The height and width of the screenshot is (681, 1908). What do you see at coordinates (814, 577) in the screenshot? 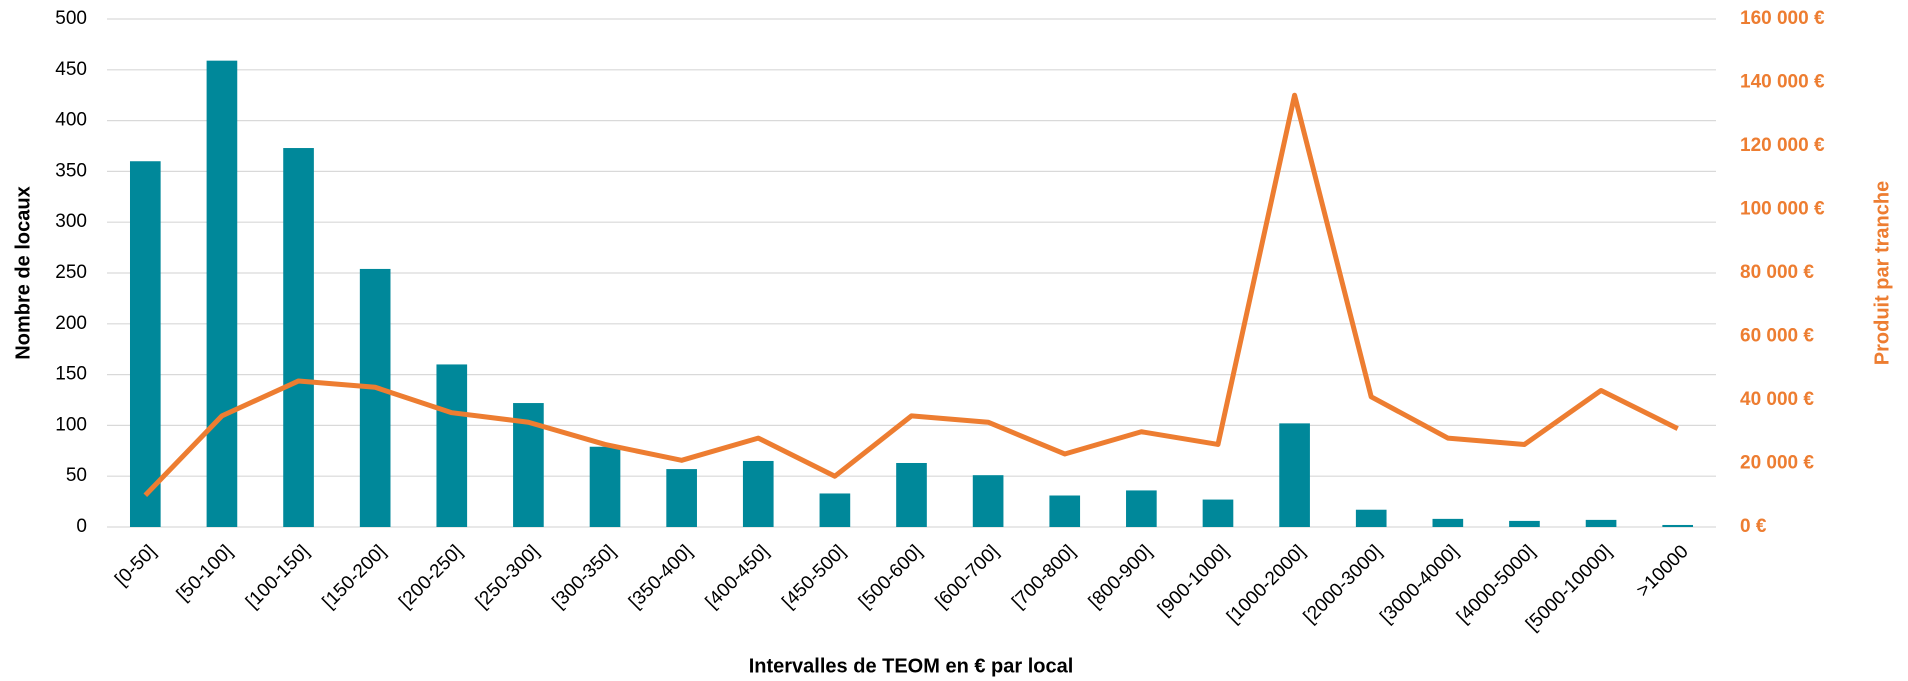
I see `x-tick-label: [450-500]` at bounding box center [814, 577].